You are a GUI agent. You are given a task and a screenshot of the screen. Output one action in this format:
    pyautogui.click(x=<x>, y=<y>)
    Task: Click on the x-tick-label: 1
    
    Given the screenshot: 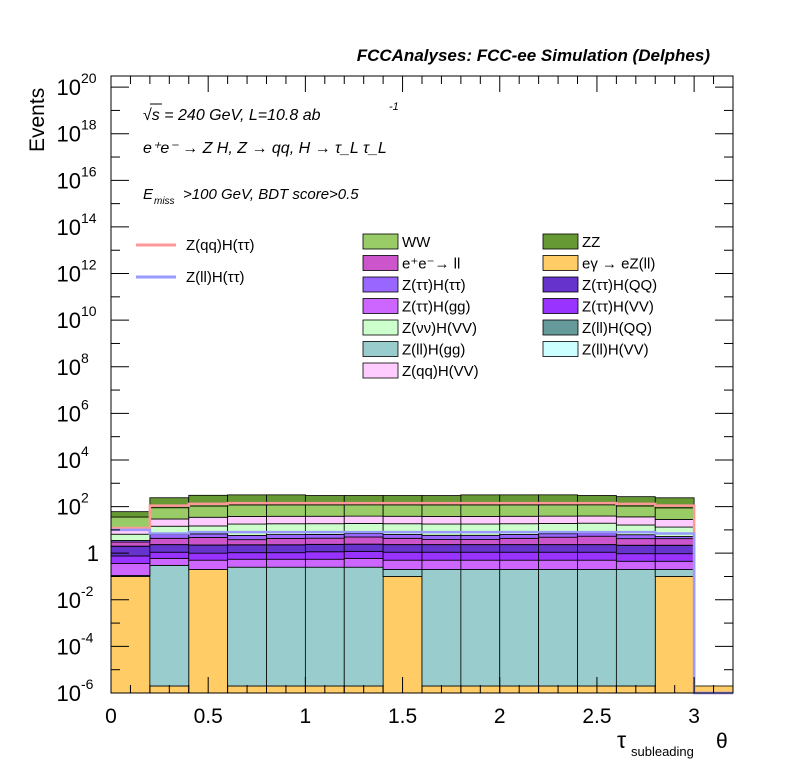 What is the action you would take?
    pyautogui.click(x=306, y=716)
    